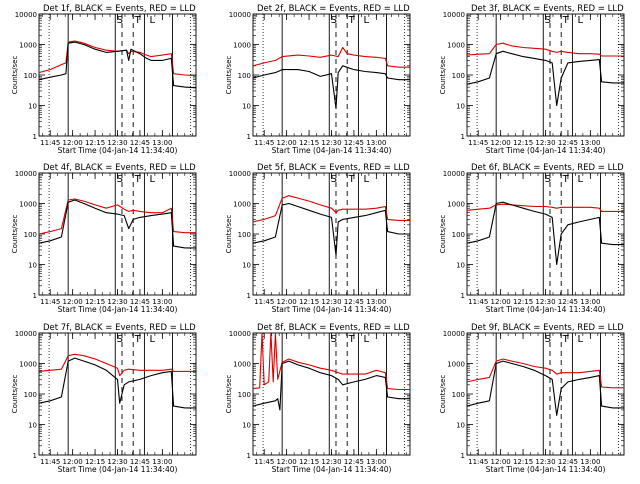 The image size is (640, 484). What do you see at coordinates (119, 168) in the screenshot?
I see `panel-title: Det 4f, BLACK = Events, RED = LLD` at bounding box center [119, 168].